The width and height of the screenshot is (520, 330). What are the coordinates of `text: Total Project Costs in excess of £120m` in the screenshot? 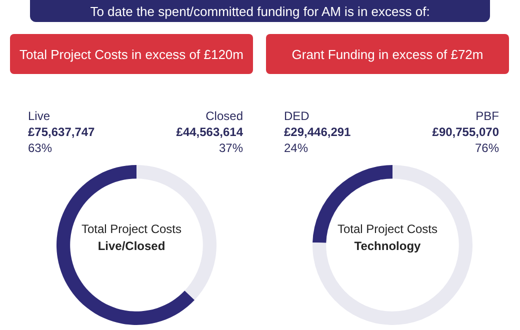 It's located at (131, 54).